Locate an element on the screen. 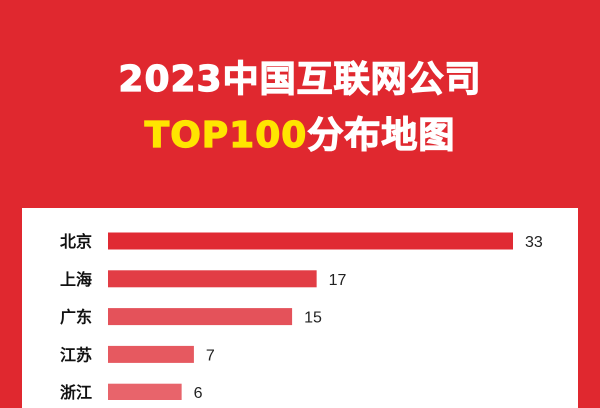  data-label: 7 is located at coordinates (210, 355).